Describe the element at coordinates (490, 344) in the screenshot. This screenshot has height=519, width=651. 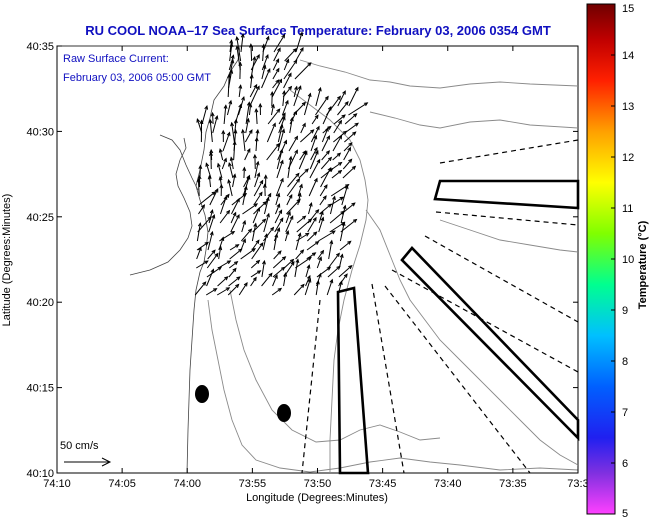
I see `zone-box-southeast` at that location.